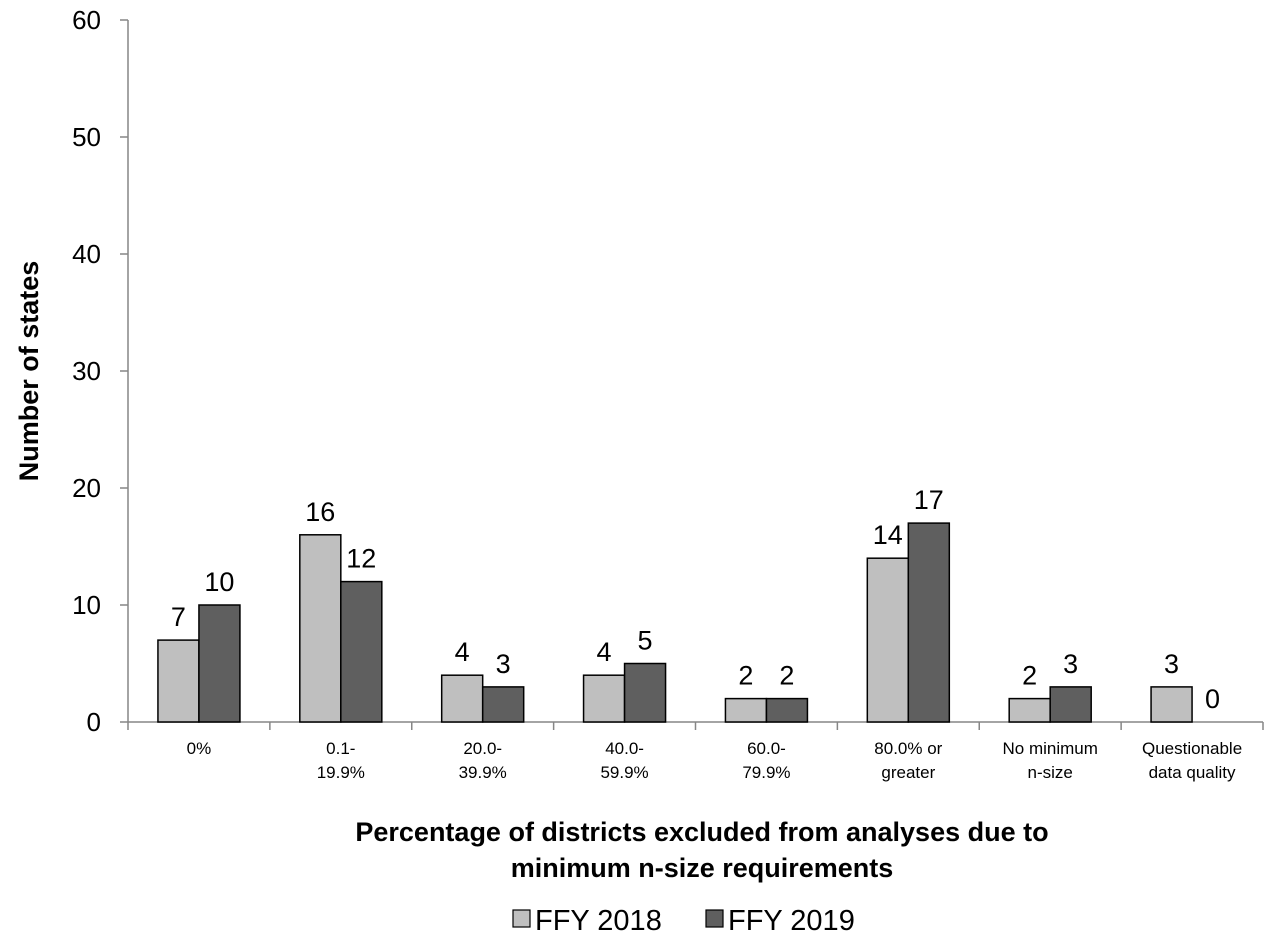 The height and width of the screenshot is (940, 1267). Describe the element at coordinates (929, 500) in the screenshot. I see `data-label: 17` at that location.